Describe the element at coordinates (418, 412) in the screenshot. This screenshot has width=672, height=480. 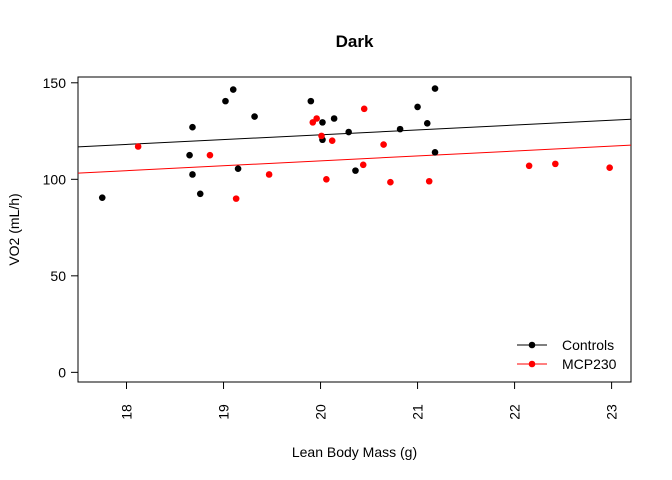
I see `x-tick-label: 21` at that location.